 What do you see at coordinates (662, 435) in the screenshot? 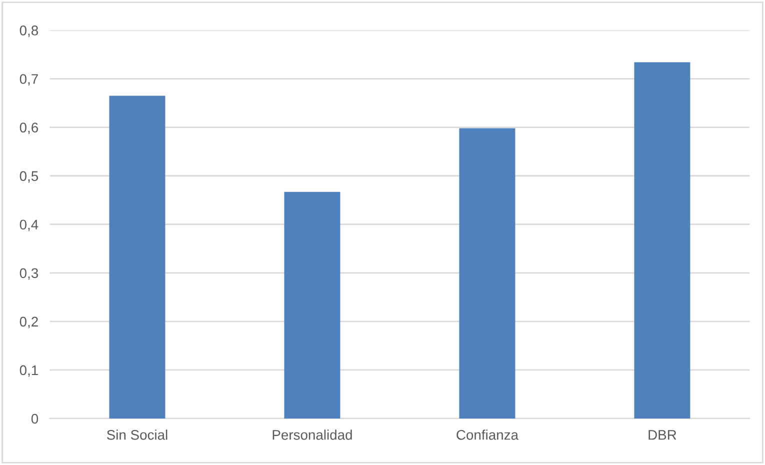
I see `x-tick-label: DBR` at bounding box center [662, 435].